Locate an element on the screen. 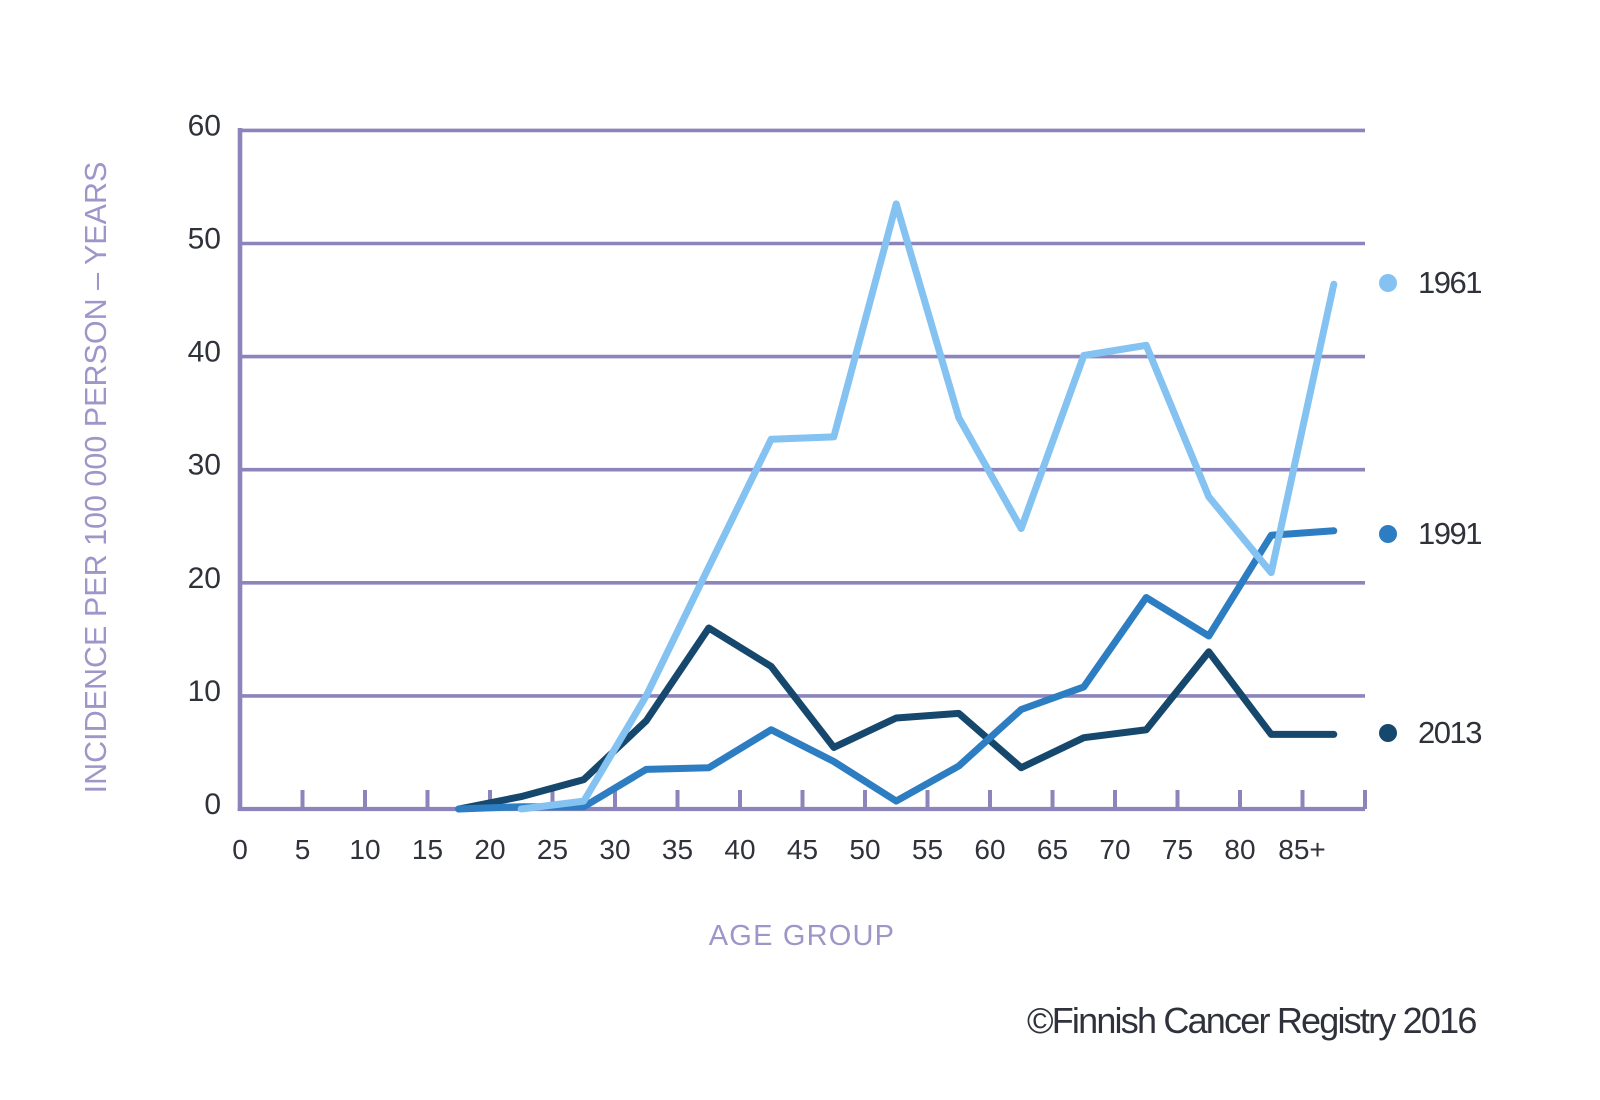  svg-text: 55 is located at coordinates (927, 849).